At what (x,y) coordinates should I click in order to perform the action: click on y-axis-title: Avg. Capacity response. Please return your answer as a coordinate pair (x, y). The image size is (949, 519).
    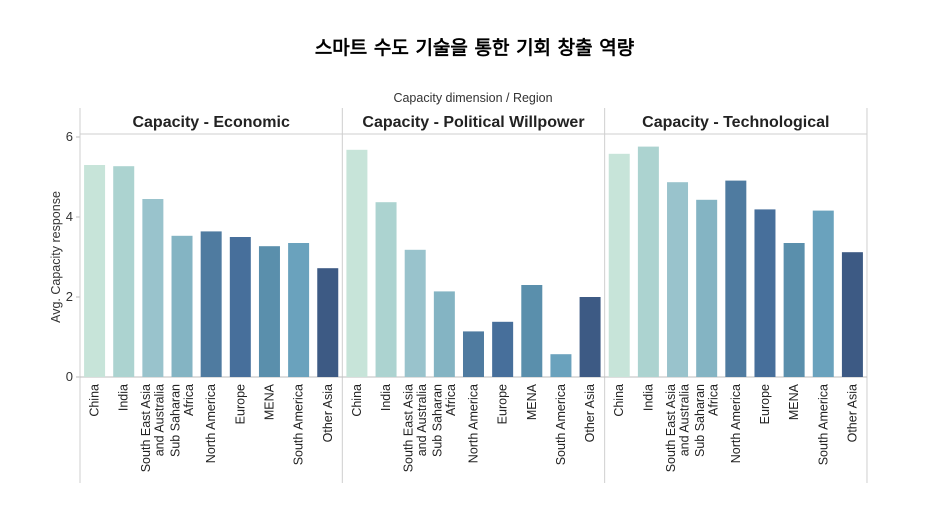
    Looking at the image, I should click on (56, 257).